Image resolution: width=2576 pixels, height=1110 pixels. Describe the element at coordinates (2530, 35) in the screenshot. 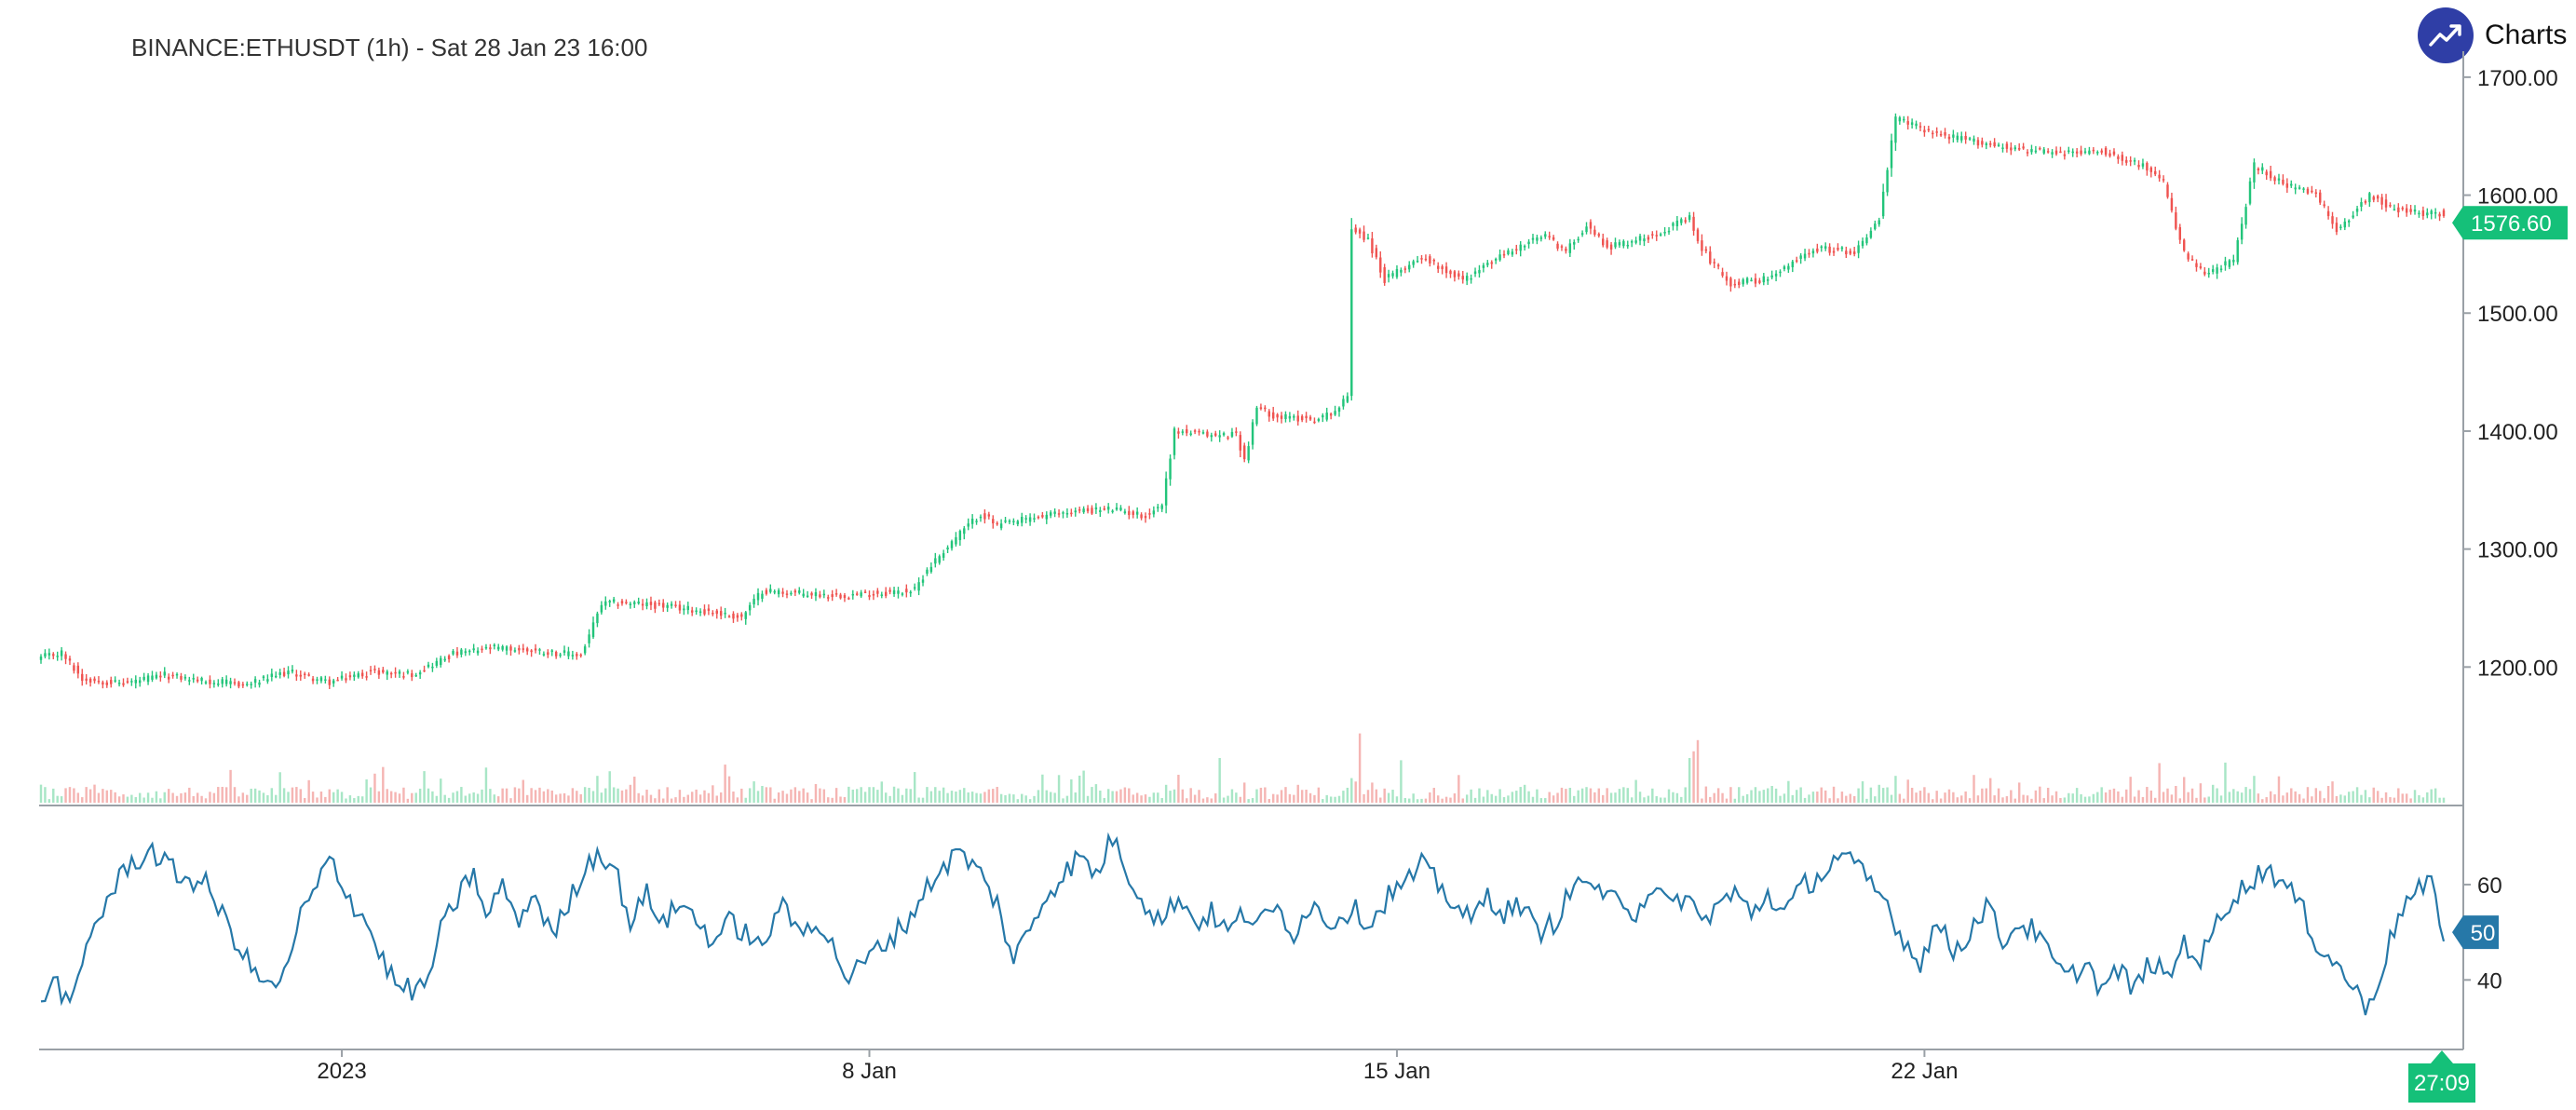

I see `brand-name: Charts p` at that location.